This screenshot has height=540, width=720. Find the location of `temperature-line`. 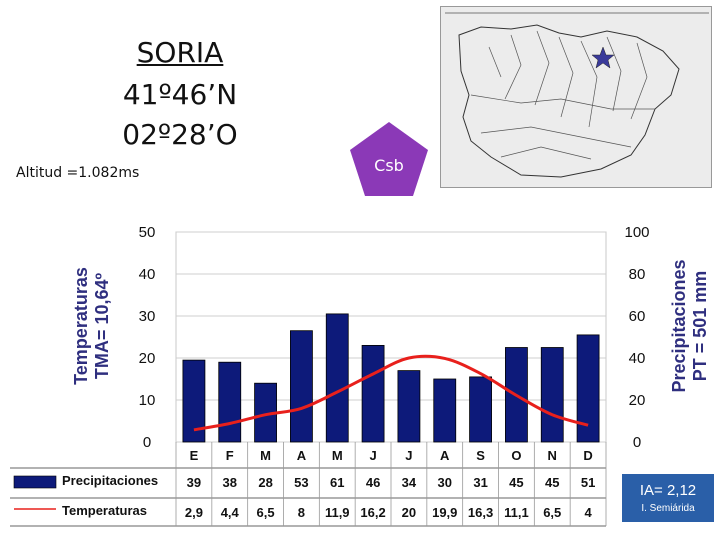

temperature-line is located at coordinates (391, 393).